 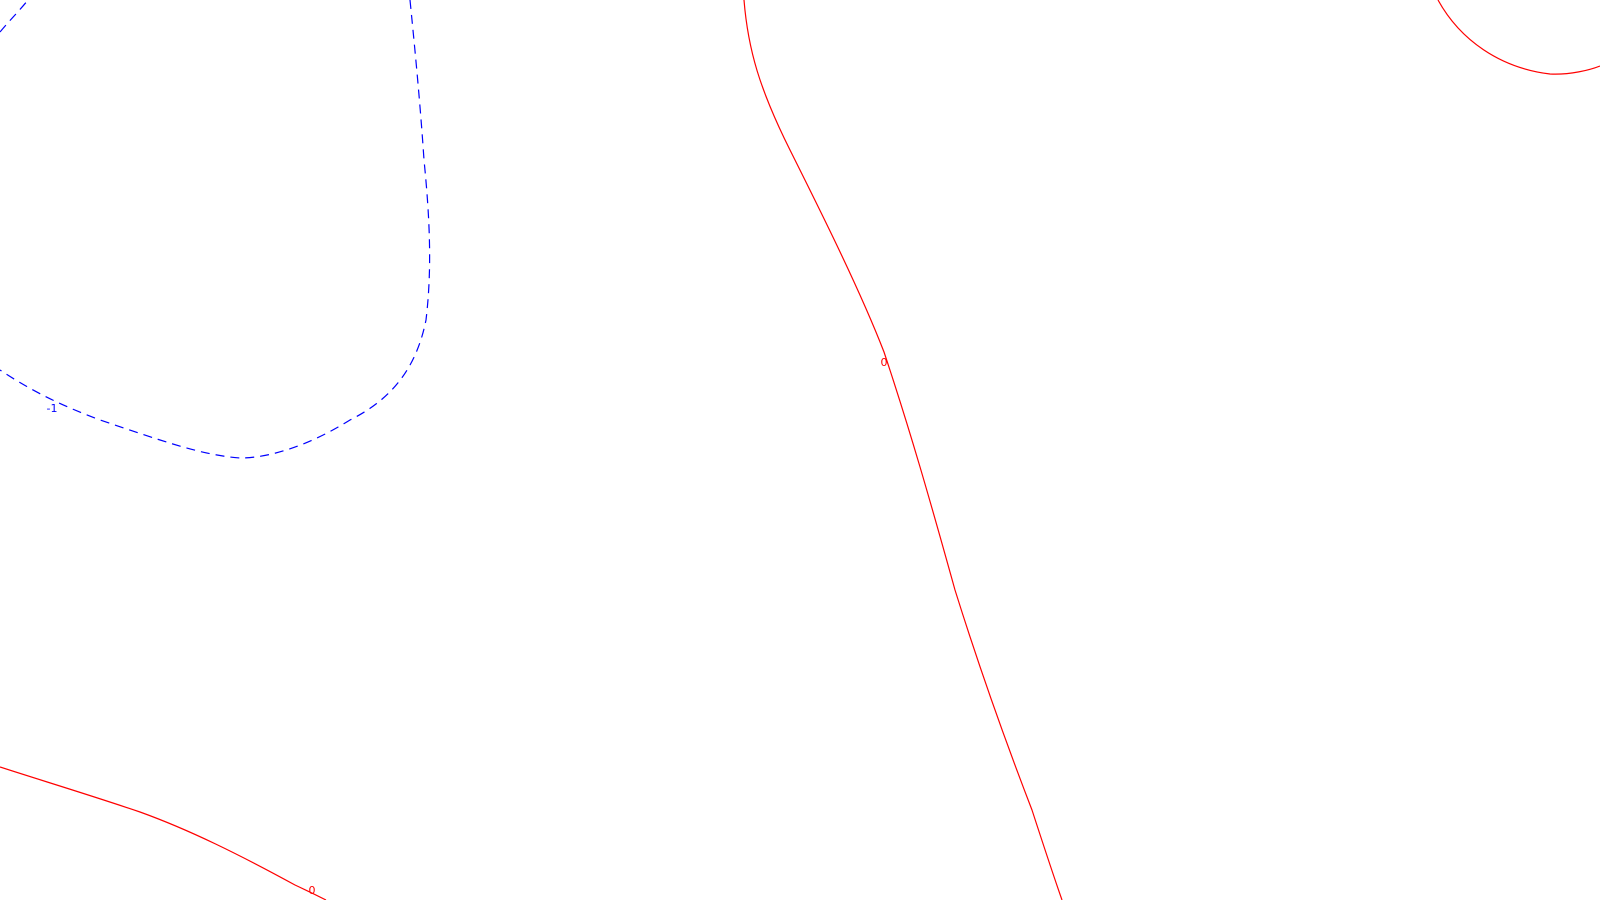 I want to click on contour-label-zero-center: 0, so click(x=884, y=362).